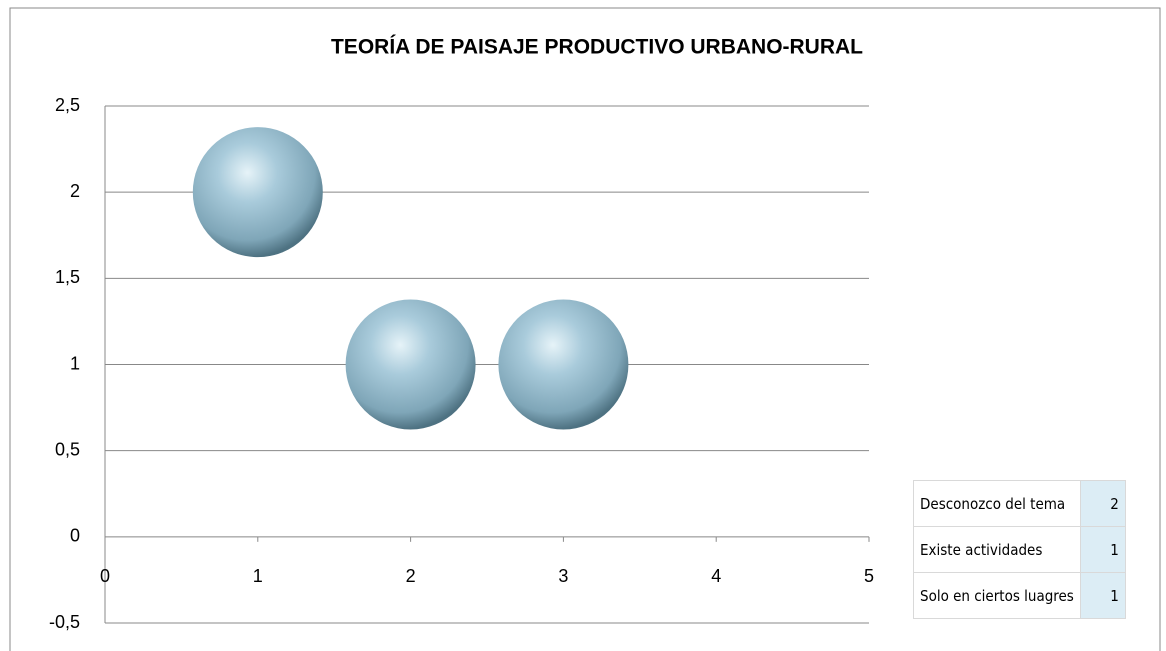 This screenshot has width=1166, height=651. What do you see at coordinates (75, 191) in the screenshot?
I see `y-tick-label: 2` at bounding box center [75, 191].